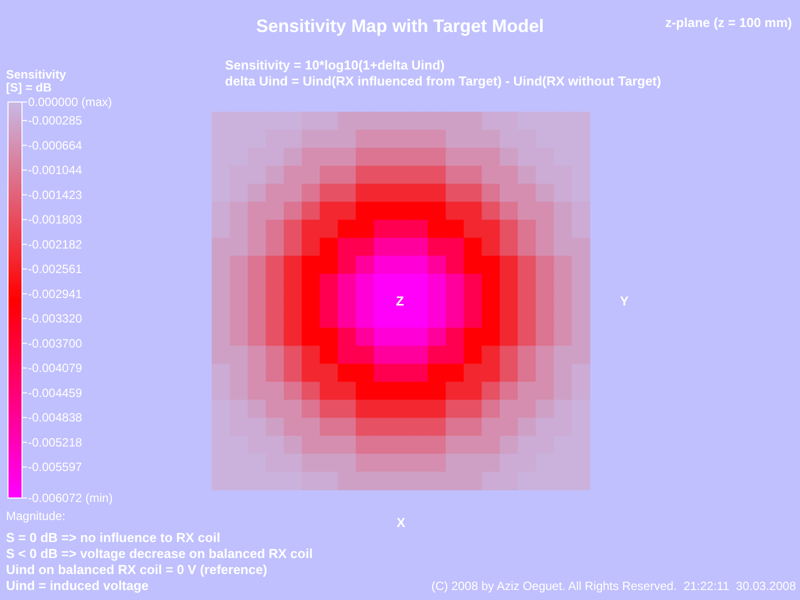  I want to click on color-bar-label: -0.004838, so click(55, 417).